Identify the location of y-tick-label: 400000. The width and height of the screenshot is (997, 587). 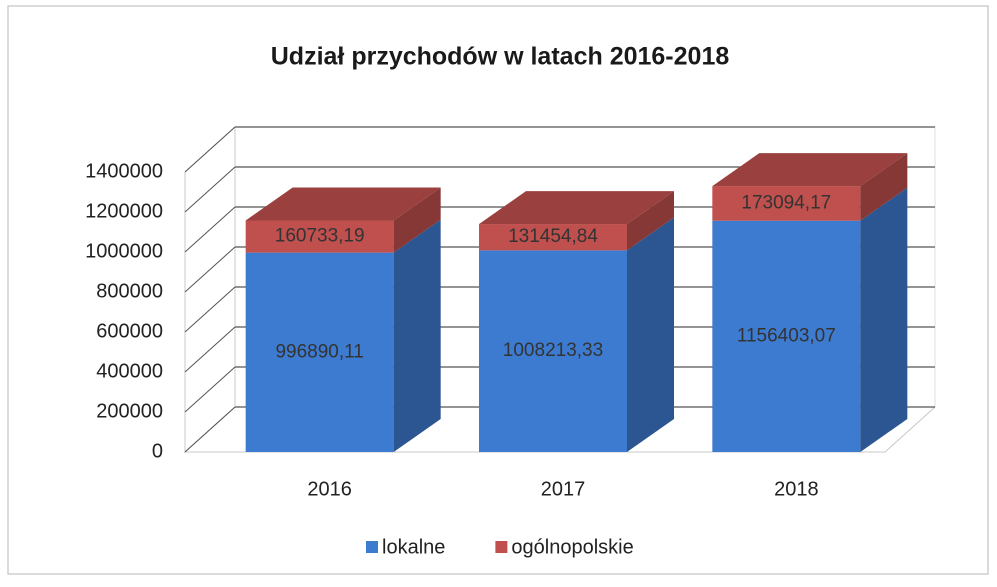
(129, 371).